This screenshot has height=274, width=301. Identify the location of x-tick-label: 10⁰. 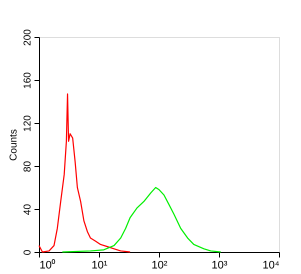
(48, 265).